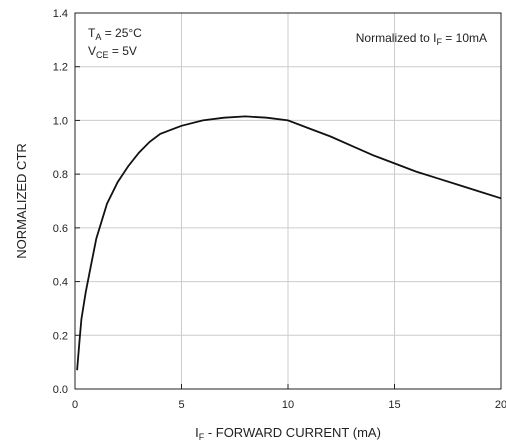 This screenshot has width=506, height=445. I want to click on annotation-normalized: Normalized to IF = 10mA, so click(421, 39).